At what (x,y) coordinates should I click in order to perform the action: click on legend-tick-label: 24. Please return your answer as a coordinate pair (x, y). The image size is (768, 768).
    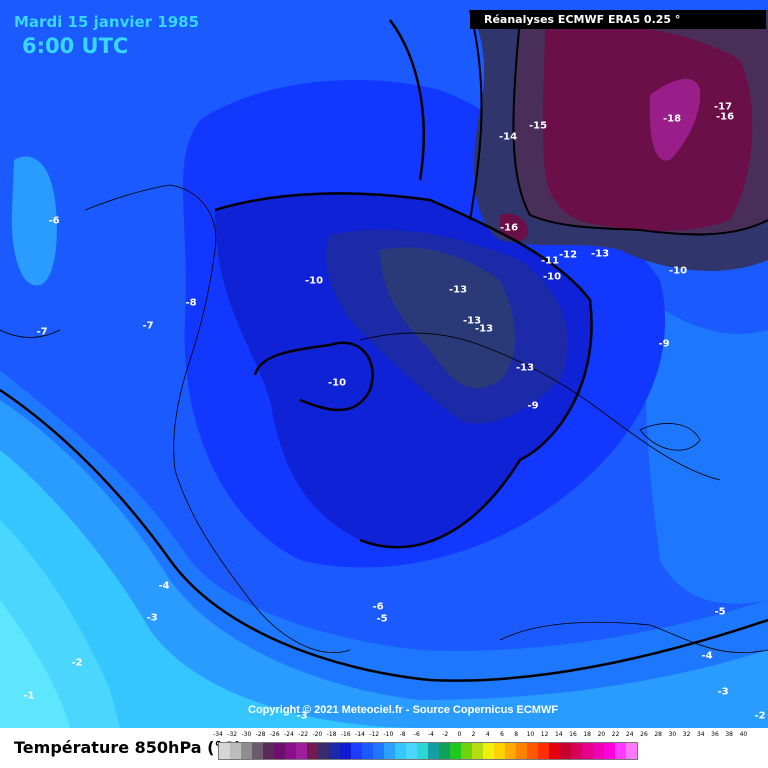
    Looking at the image, I should click on (629, 734).